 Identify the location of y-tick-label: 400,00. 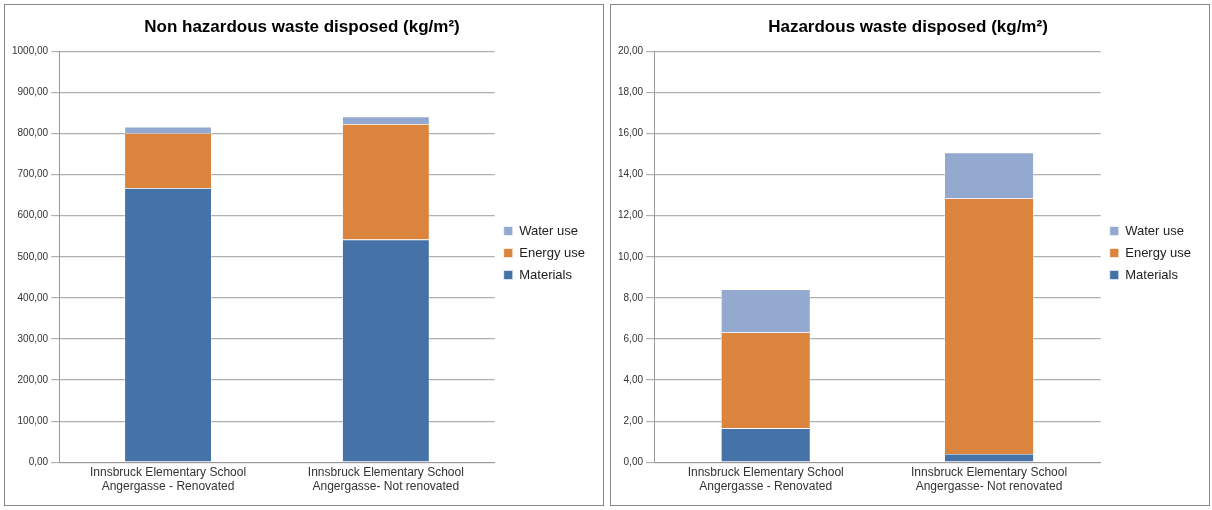
(33, 297).